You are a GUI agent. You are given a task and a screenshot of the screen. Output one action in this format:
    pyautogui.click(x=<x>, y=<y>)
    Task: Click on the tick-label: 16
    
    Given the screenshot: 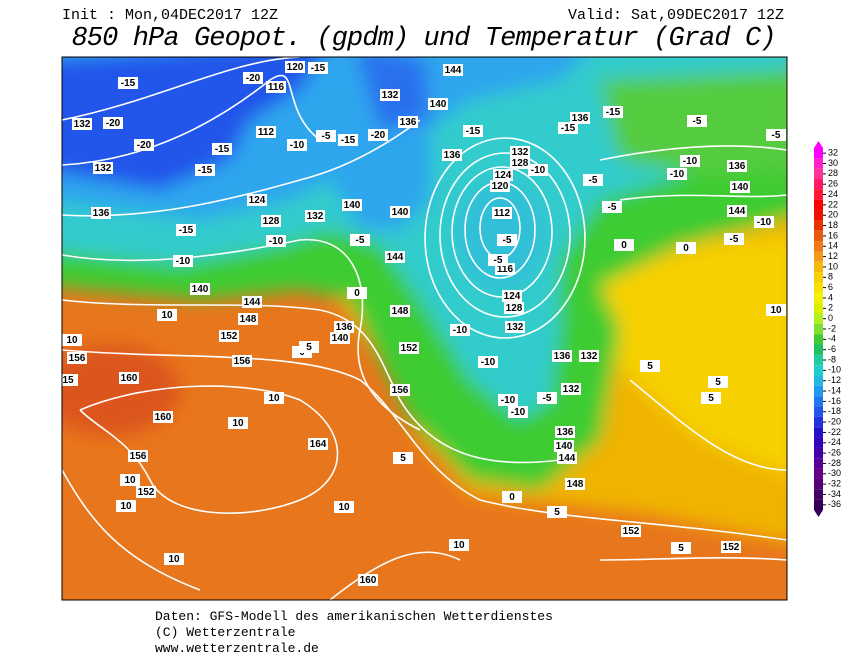 What is the action you would take?
    pyautogui.click(x=833, y=235)
    